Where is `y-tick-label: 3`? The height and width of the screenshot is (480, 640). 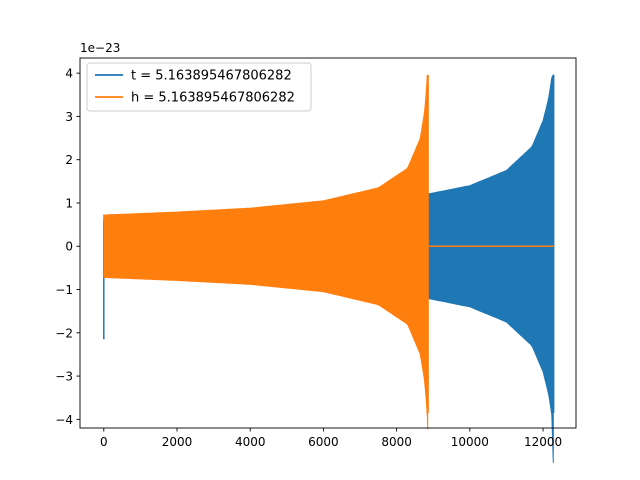 y-tick-label: 3 is located at coordinates (69, 117).